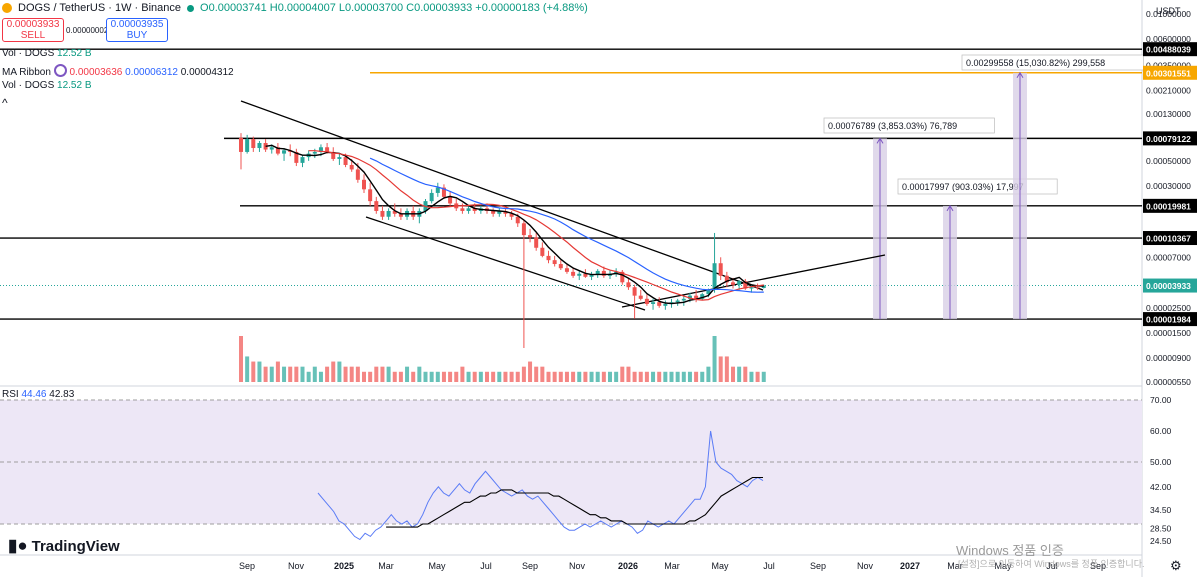 This screenshot has width=1200, height=577. What do you see at coordinates (75, 546) in the screenshot?
I see `brand-name: TradingView` at bounding box center [75, 546].